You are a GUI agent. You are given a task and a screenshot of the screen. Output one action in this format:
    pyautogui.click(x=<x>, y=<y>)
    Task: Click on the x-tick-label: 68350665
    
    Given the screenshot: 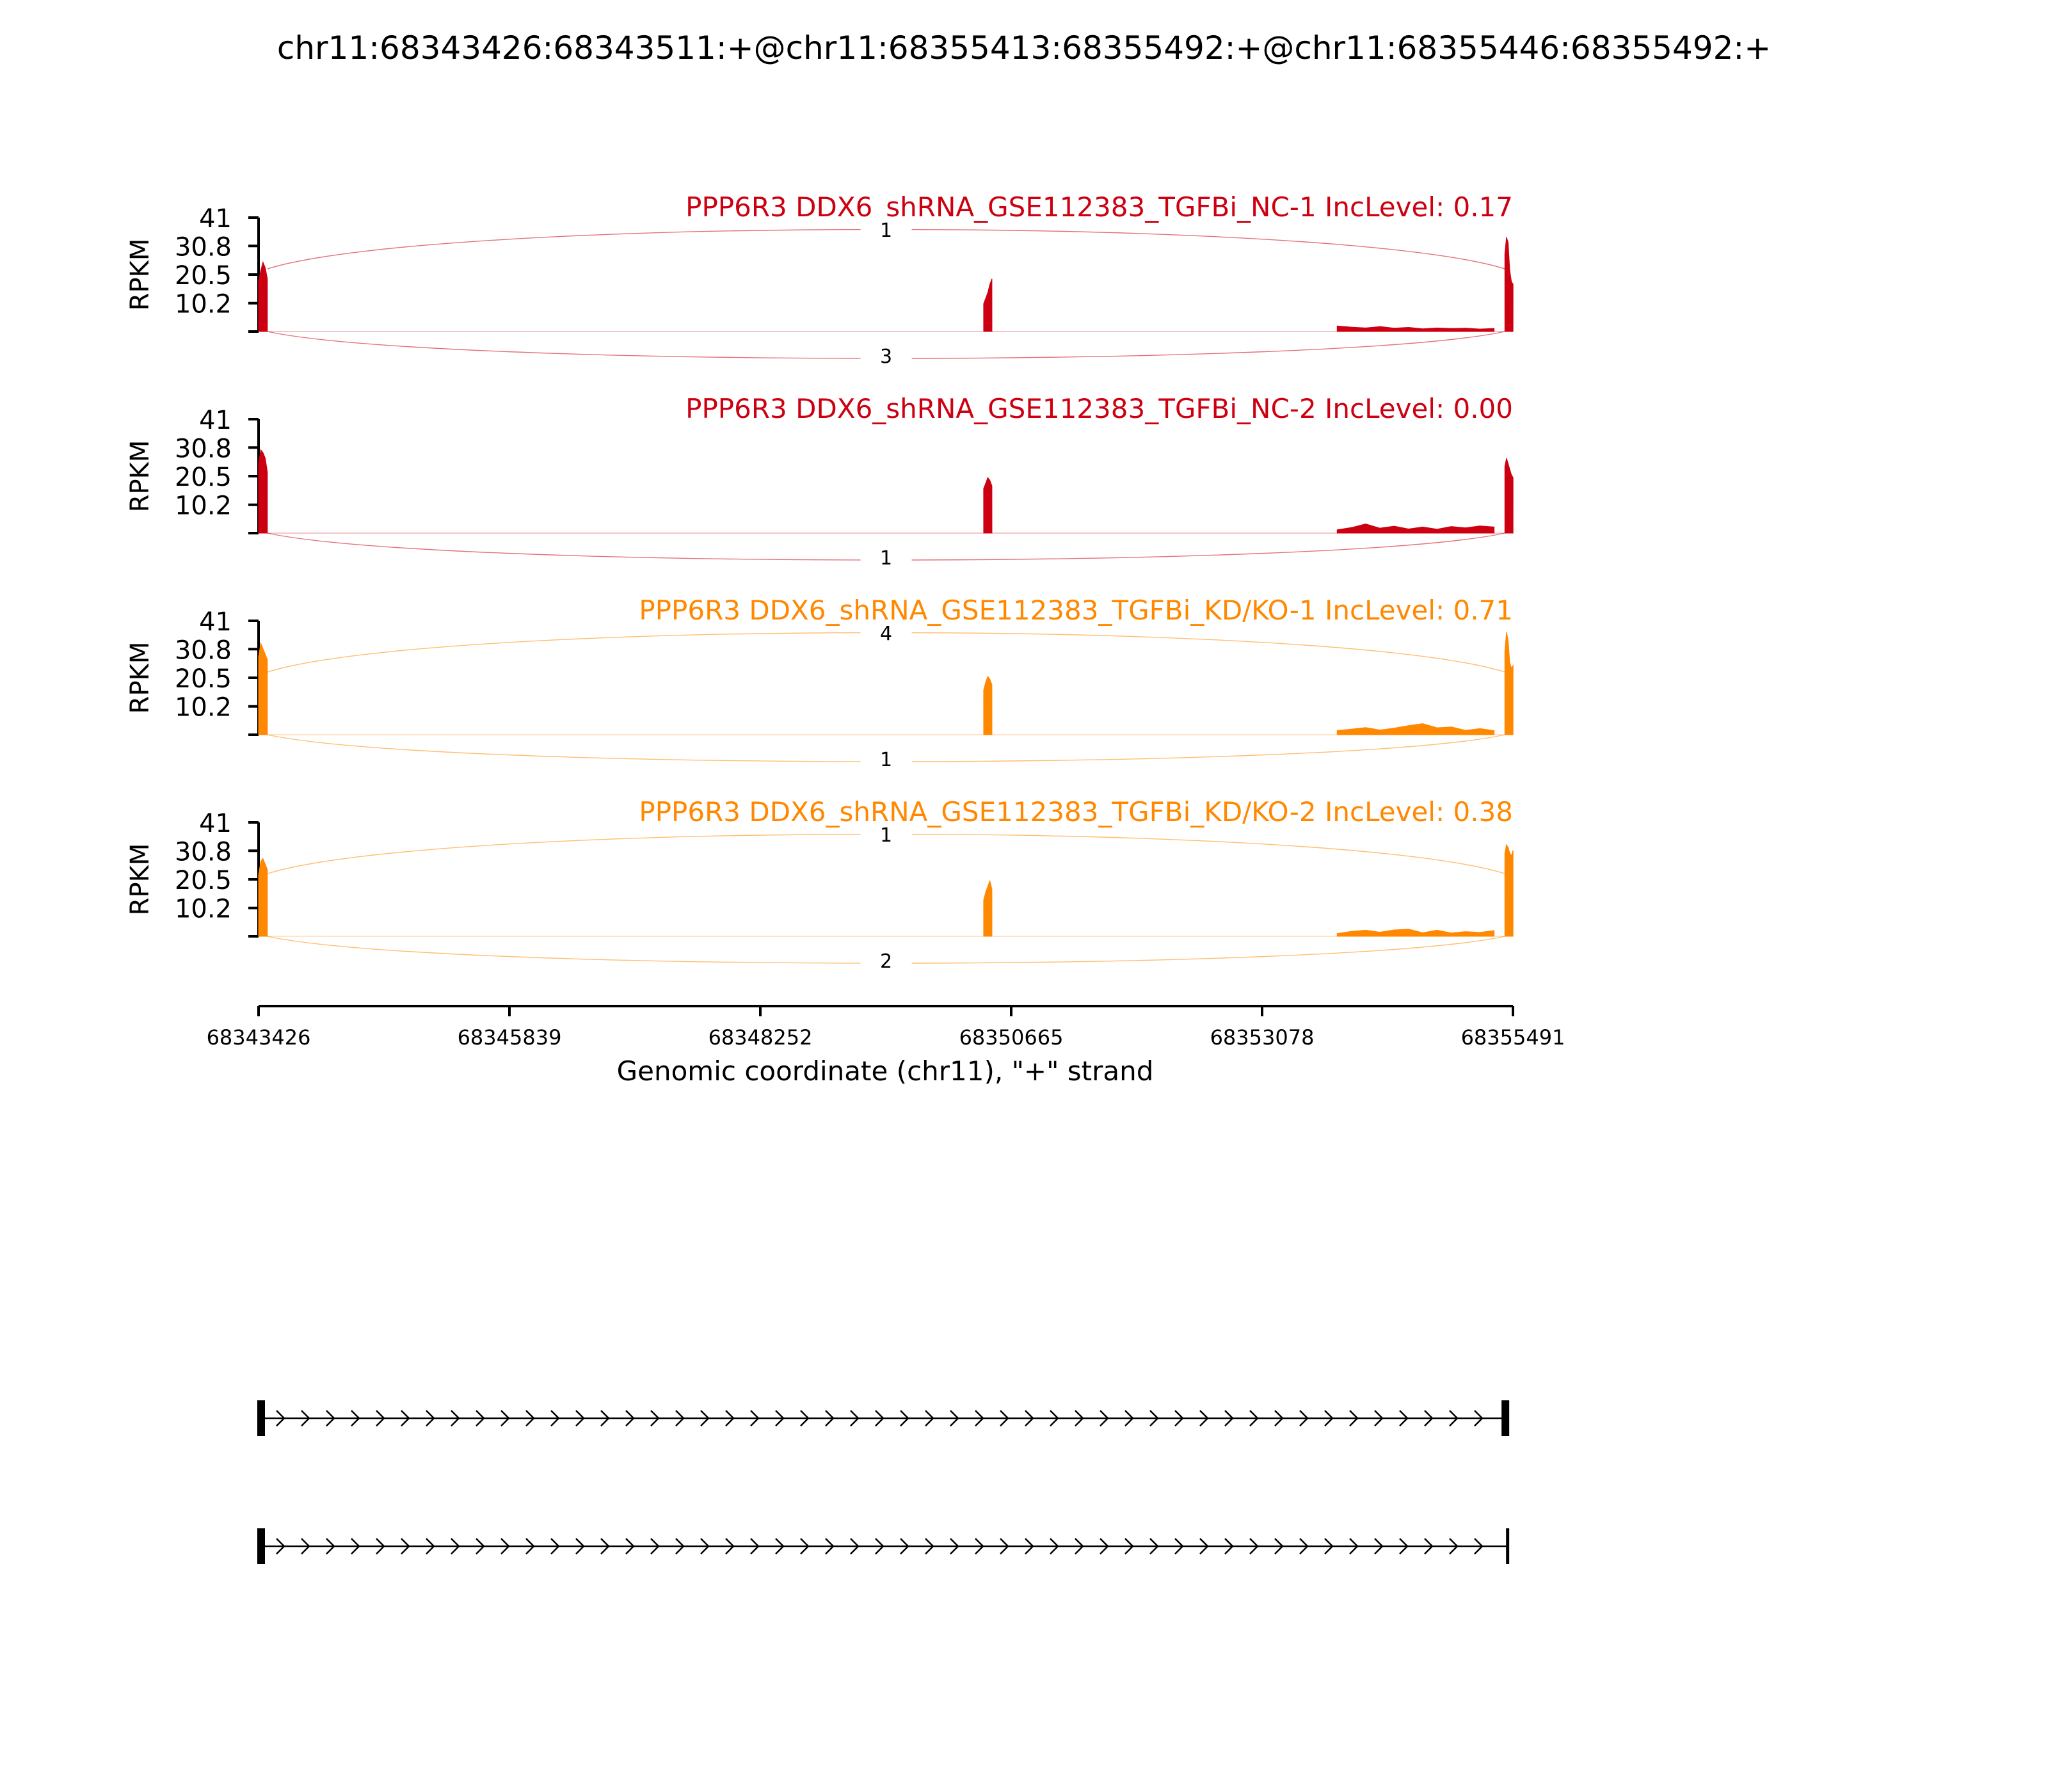 What is the action you would take?
    pyautogui.click(x=1011, y=1037)
    